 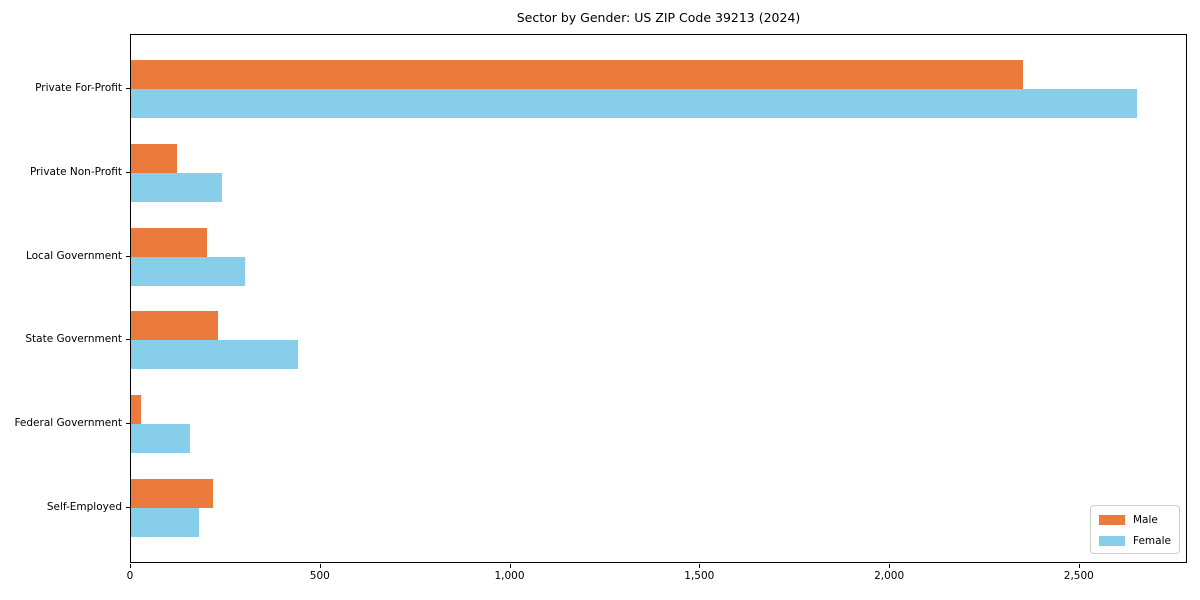 I want to click on legend-swatch-male, so click(x=1112, y=520).